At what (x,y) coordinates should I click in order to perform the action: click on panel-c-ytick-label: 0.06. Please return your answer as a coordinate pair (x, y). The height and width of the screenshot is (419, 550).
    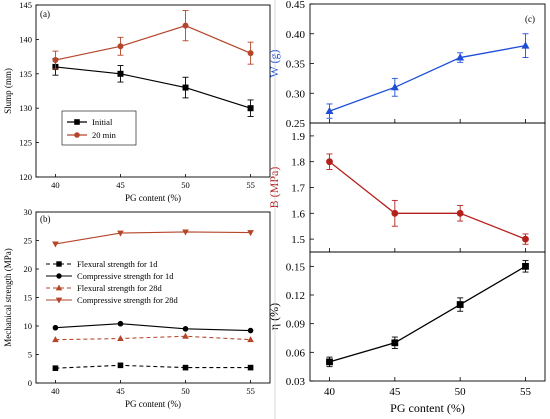
    Looking at the image, I should click on (296, 353).